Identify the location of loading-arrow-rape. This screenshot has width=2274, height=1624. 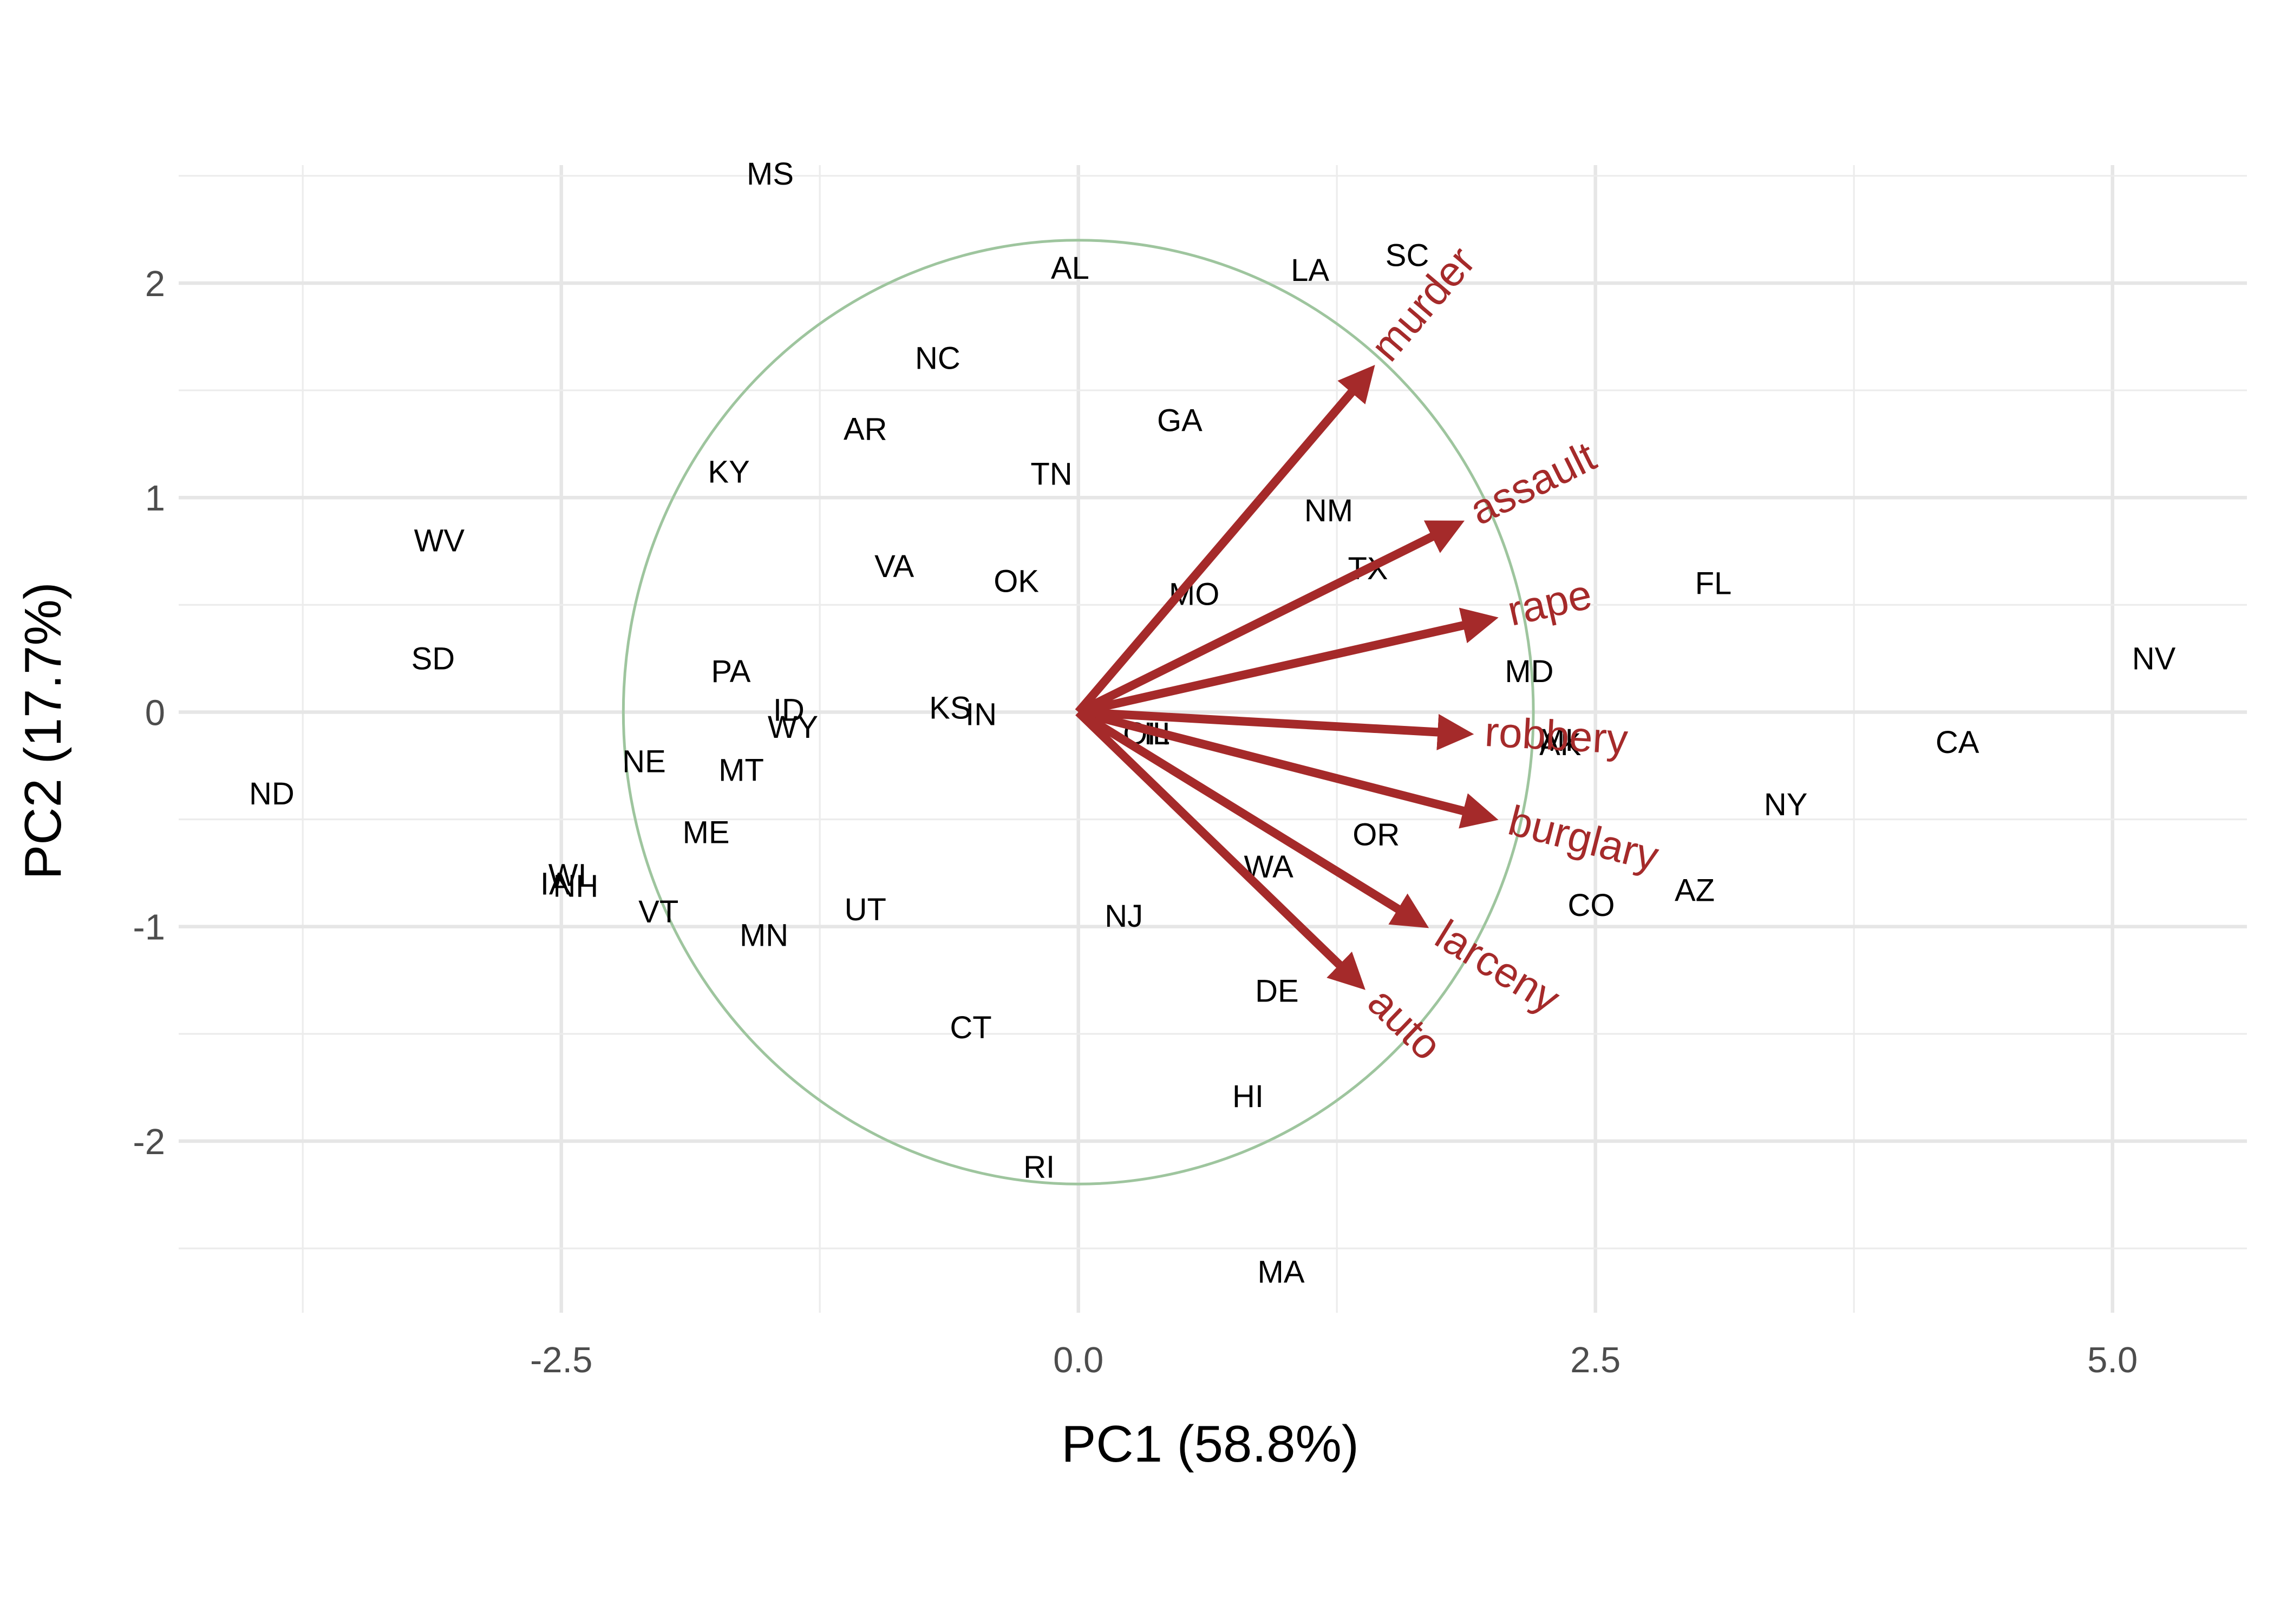
(1288, 662).